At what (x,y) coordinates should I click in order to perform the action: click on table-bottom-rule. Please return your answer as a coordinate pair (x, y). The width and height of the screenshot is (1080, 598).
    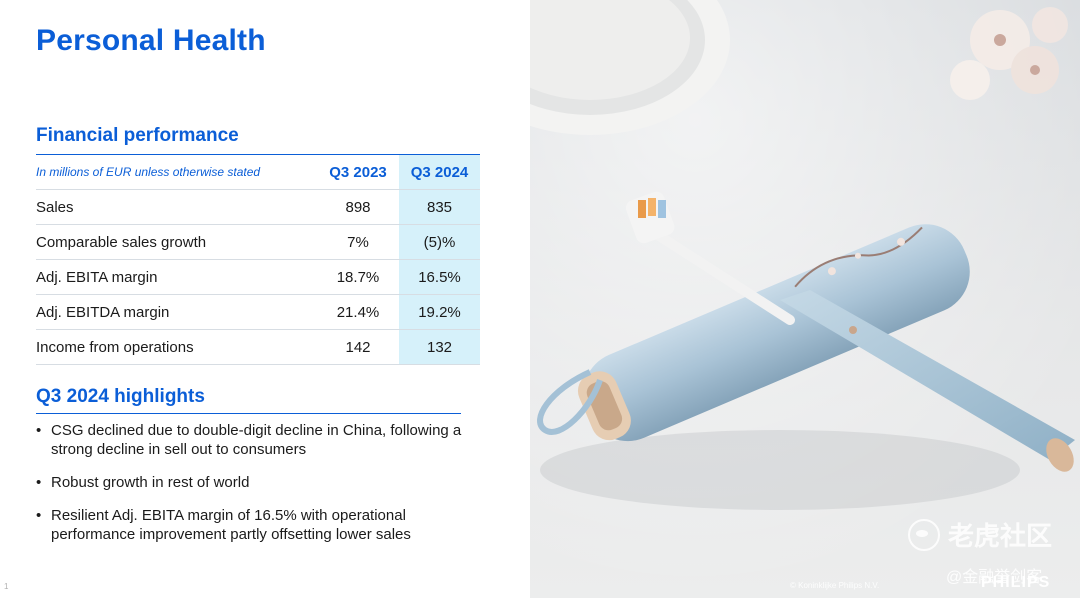
    Looking at the image, I should click on (258, 364).